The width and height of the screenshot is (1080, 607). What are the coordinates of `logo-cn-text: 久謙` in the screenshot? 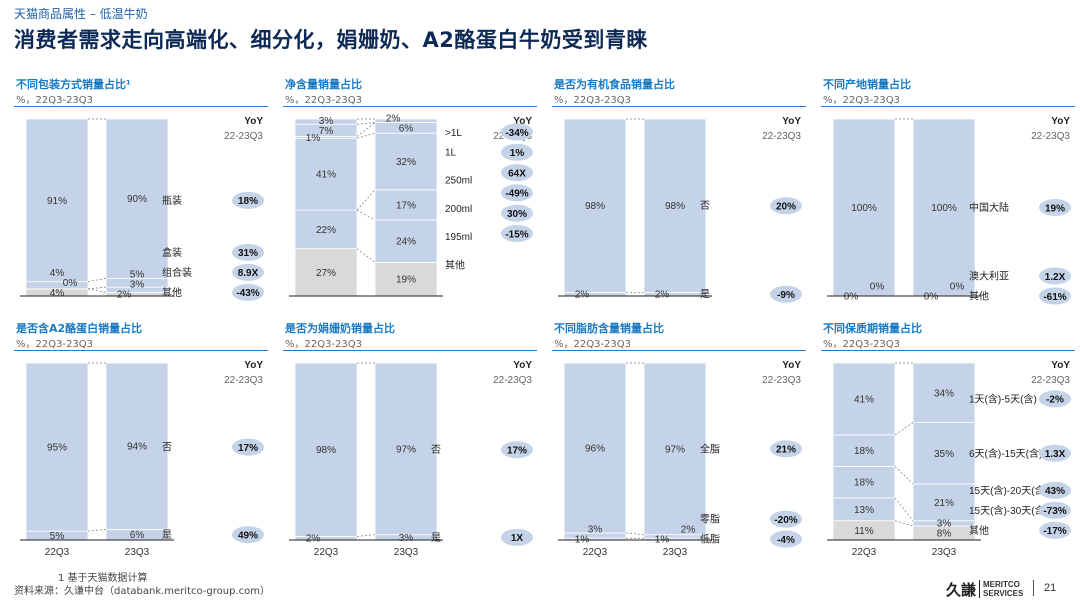 It's located at (961, 589).